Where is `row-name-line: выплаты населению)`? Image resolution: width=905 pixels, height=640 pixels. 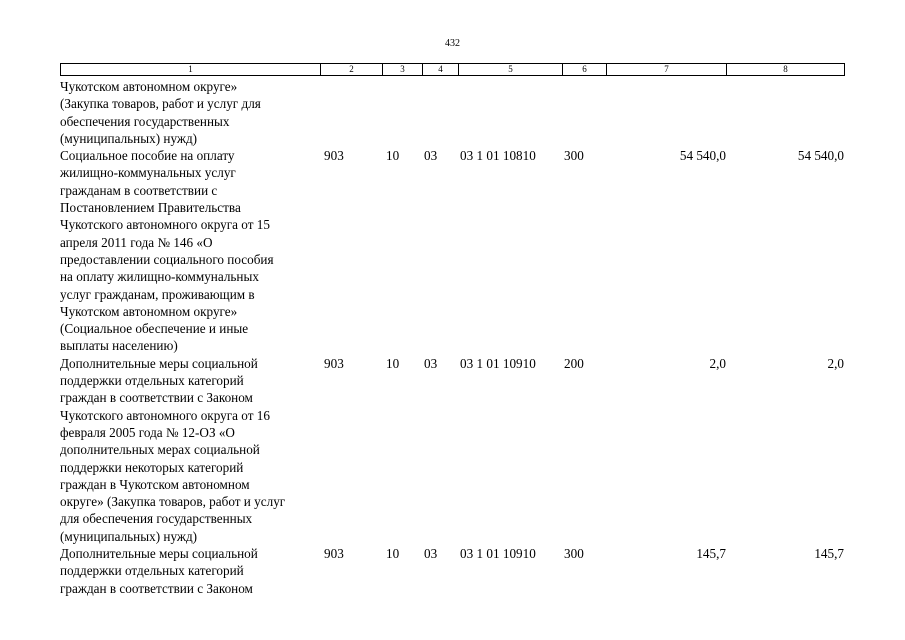 row-name-line: выплаты населению) is located at coordinates (119, 346).